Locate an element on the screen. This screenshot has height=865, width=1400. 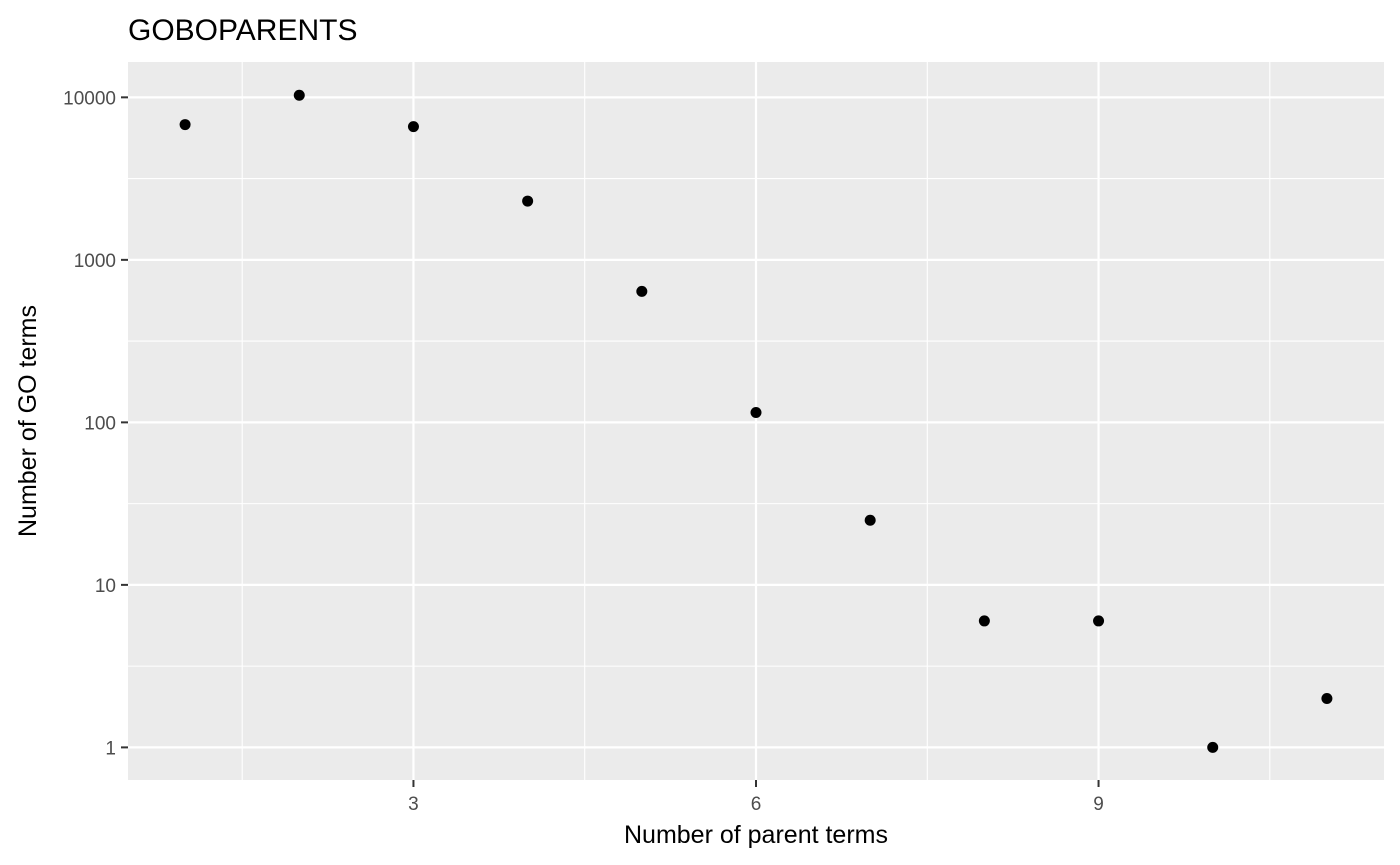
x-axis-title: Number of parent terms is located at coordinates (756, 835).